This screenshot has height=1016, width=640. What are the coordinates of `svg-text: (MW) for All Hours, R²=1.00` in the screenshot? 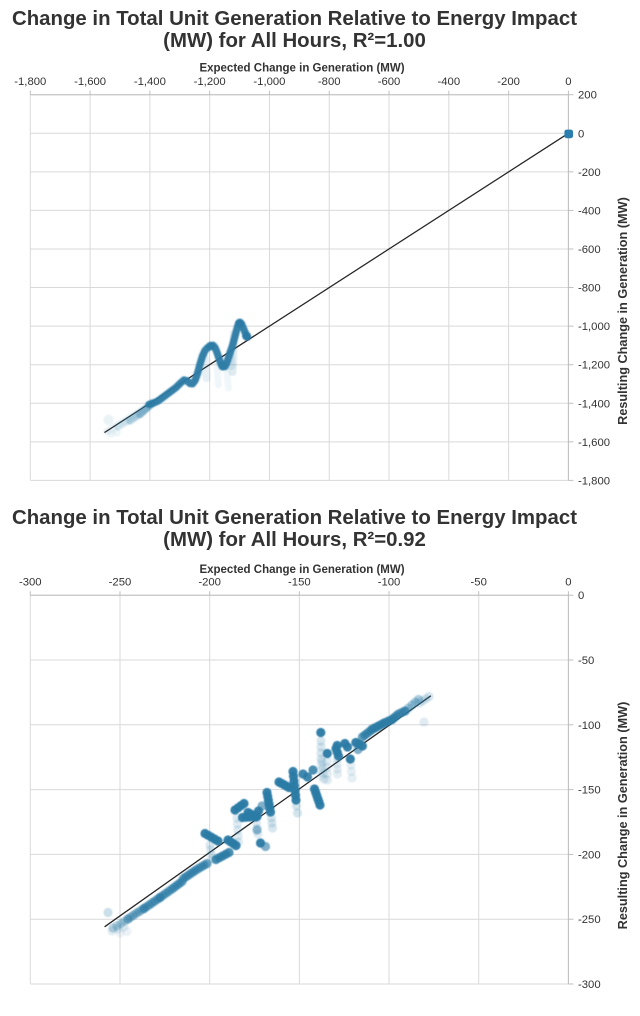 It's located at (294, 41).